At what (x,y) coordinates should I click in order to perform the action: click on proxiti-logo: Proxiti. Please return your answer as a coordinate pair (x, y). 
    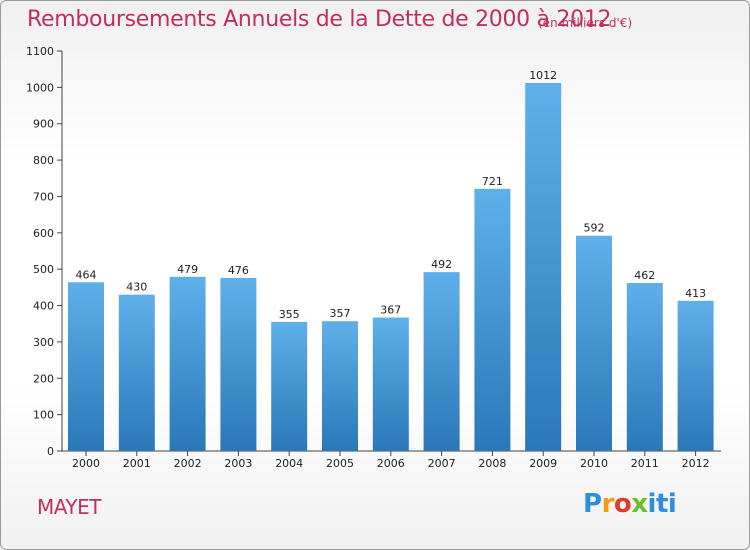
    Looking at the image, I should click on (630, 504).